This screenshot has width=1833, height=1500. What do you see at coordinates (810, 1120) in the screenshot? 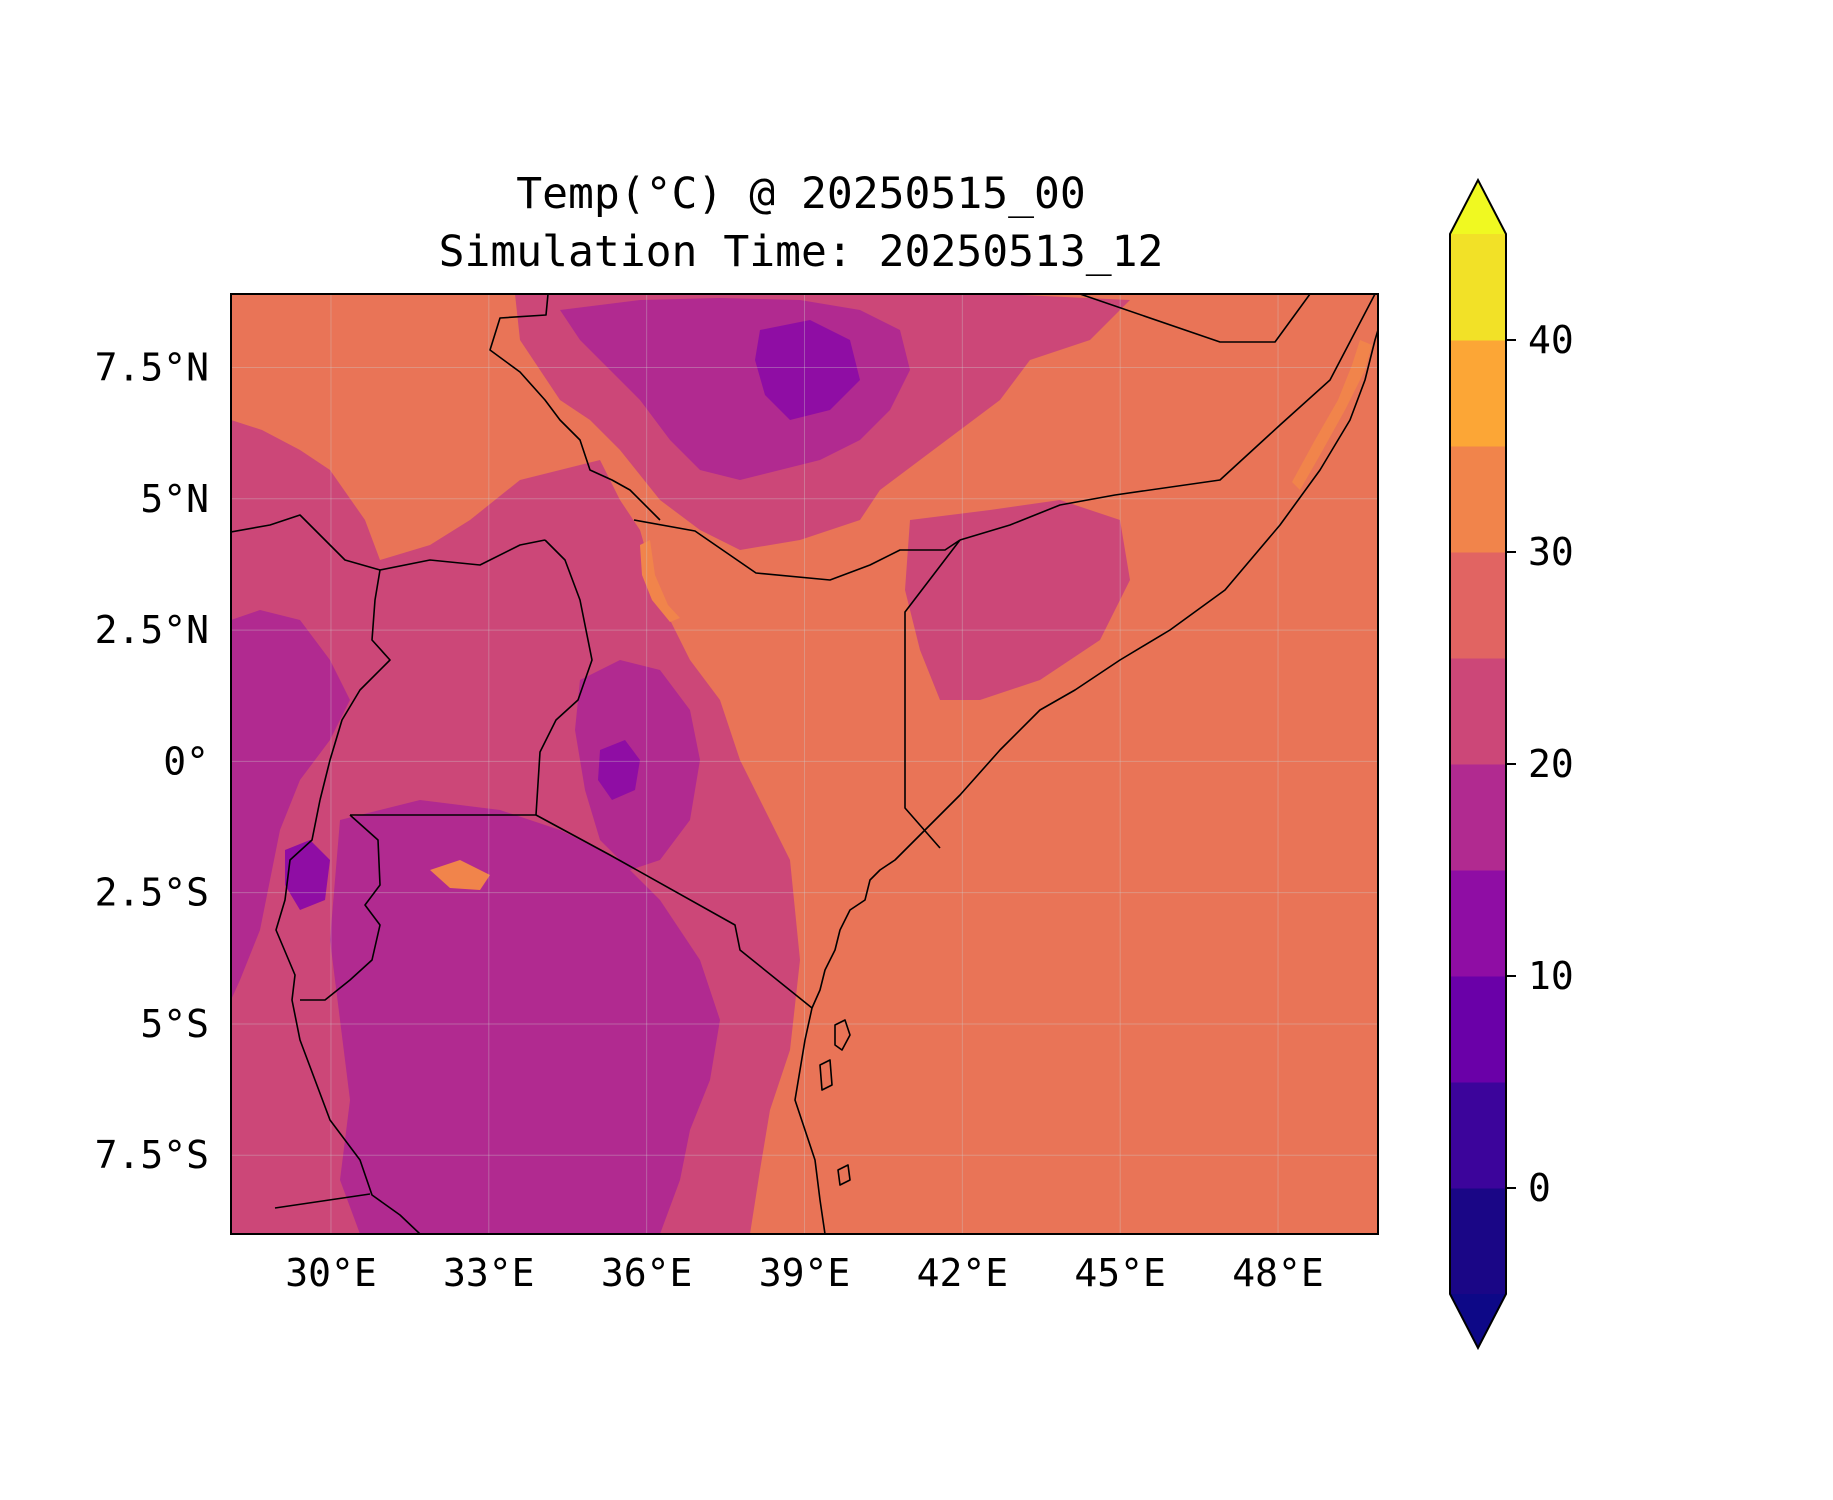
I see `coastline-south` at bounding box center [810, 1120].